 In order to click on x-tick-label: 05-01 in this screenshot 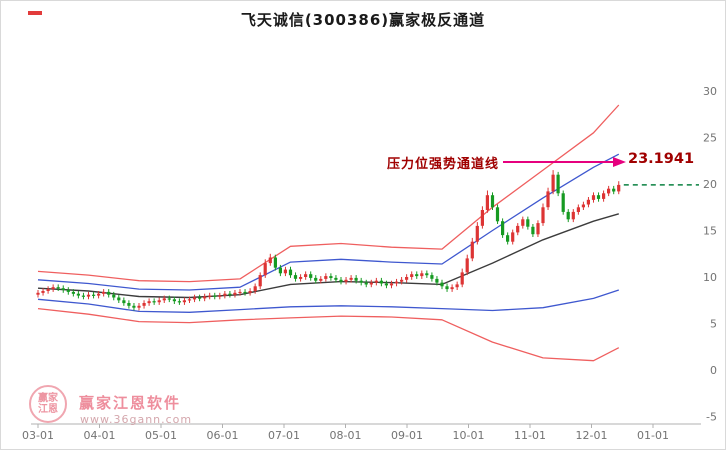, I will do `click(161, 435)`.